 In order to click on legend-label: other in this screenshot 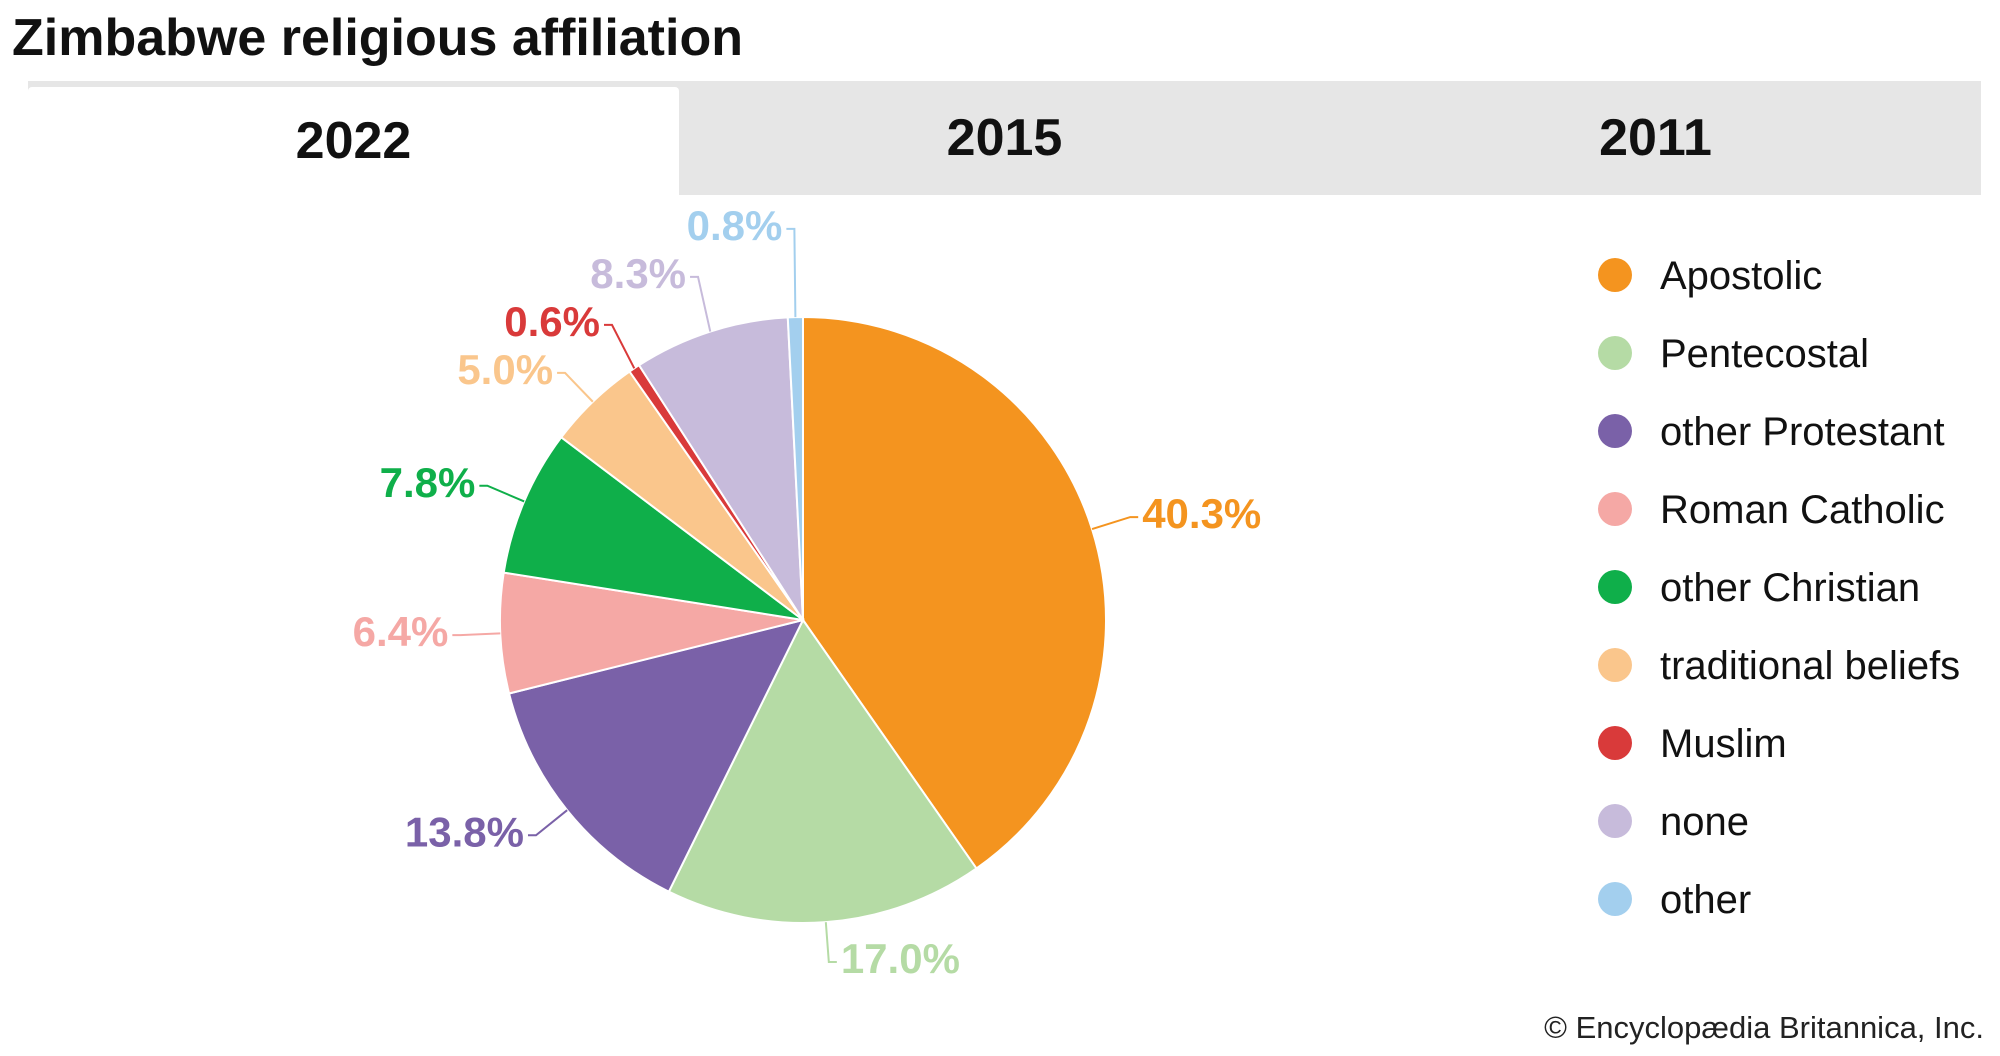, I will do `click(1706, 900)`.